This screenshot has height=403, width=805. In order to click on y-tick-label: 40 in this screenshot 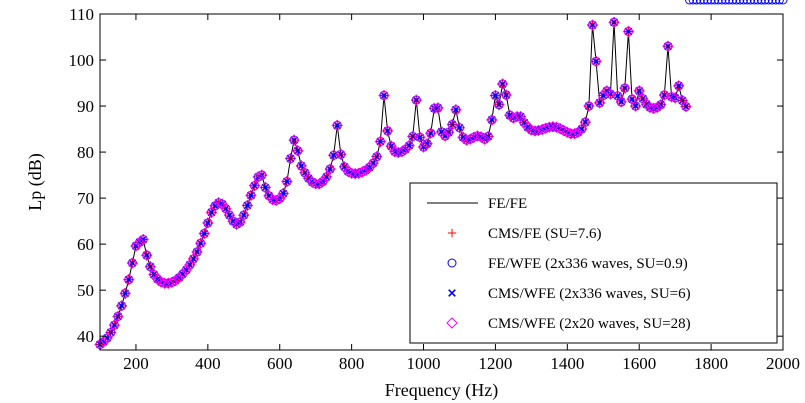, I will do `click(85, 336)`.